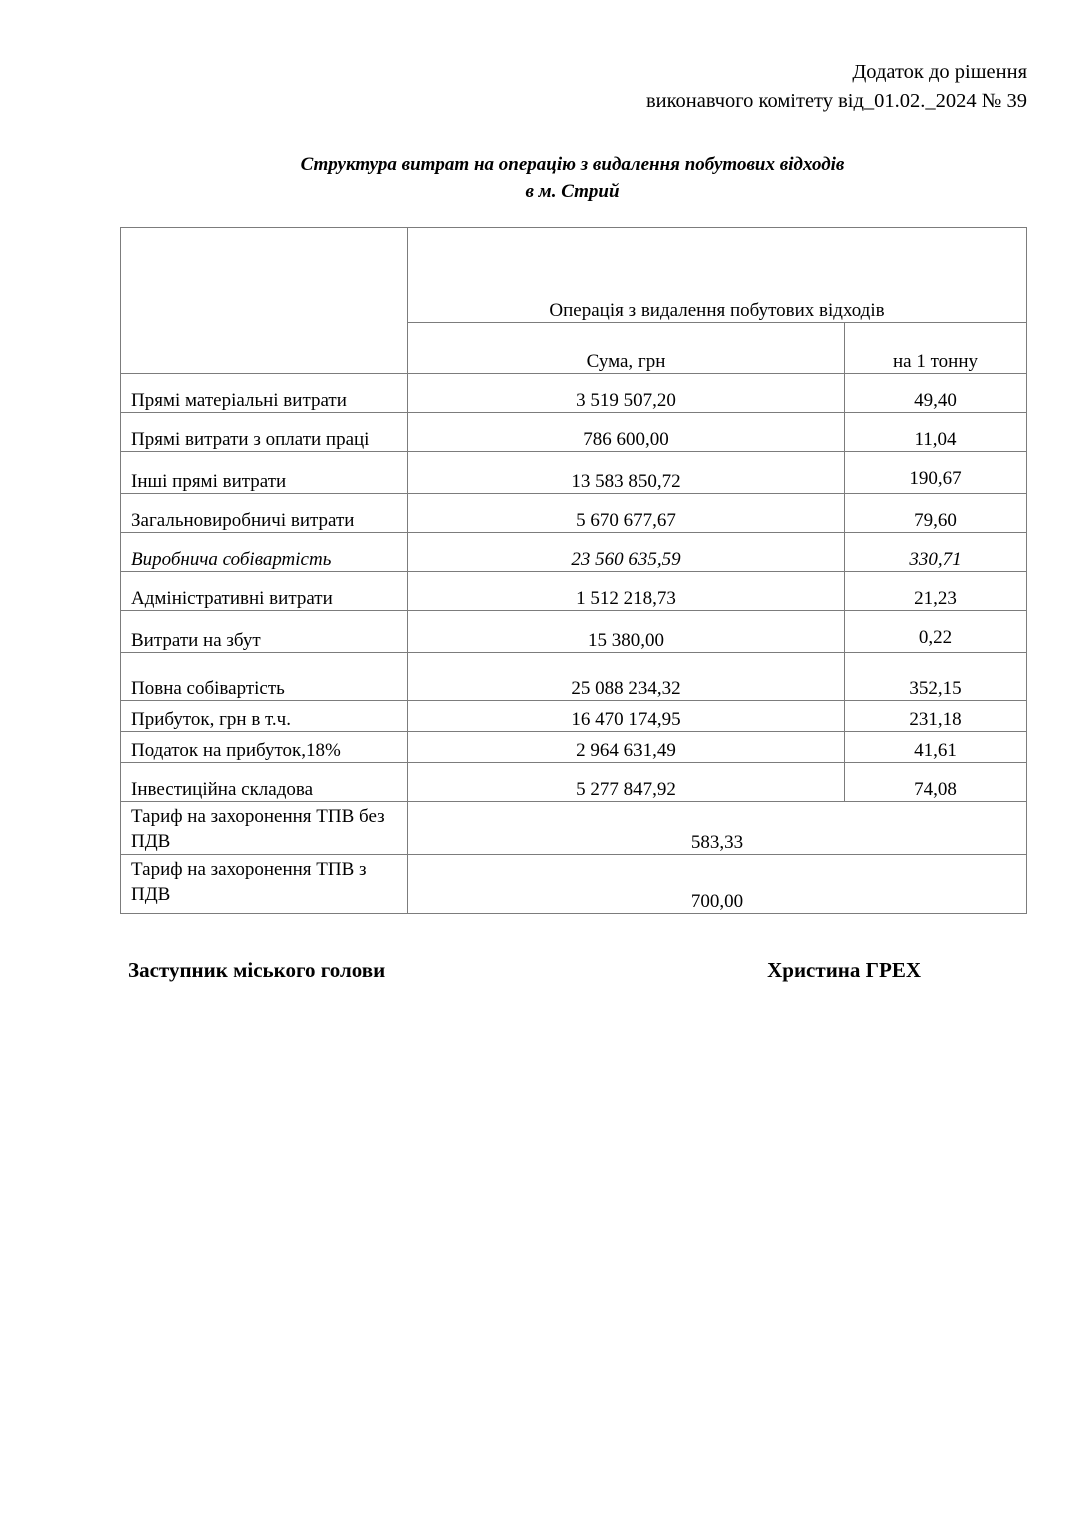 The height and width of the screenshot is (1536, 1087). I want to click on row-label: Загальновиробничі витрати, so click(264, 513).